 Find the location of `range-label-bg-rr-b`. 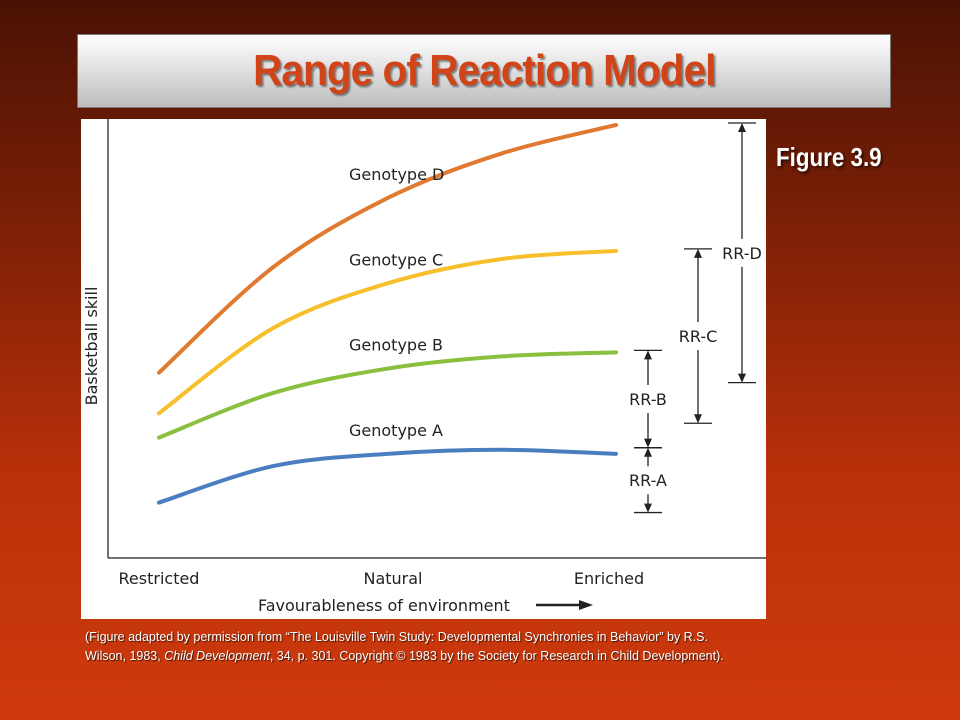

range-label-bg-rr-b is located at coordinates (648, 398).